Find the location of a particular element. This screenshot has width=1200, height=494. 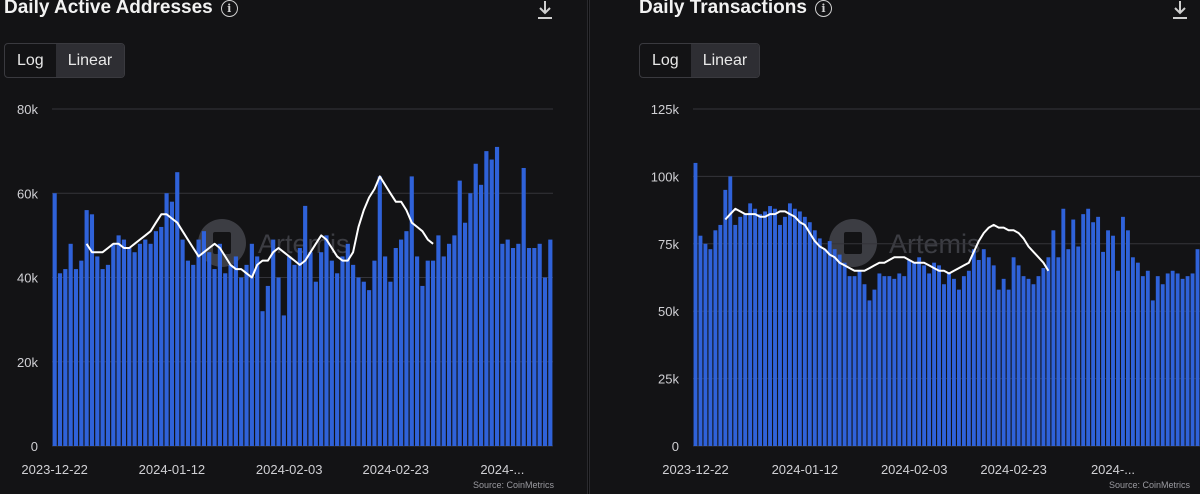

log-button: Log is located at coordinates (30, 60).